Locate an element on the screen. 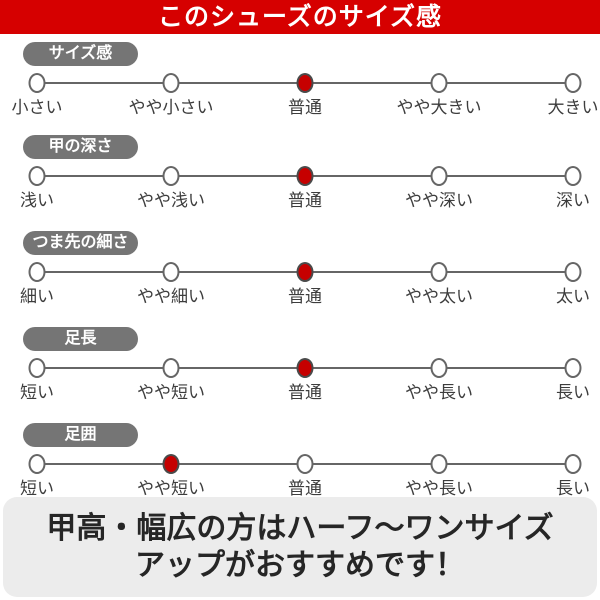 Image resolution: width=600 pixels, height=600 pixels. section-badge: つま先の細さ is located at coordinates (80, 243).